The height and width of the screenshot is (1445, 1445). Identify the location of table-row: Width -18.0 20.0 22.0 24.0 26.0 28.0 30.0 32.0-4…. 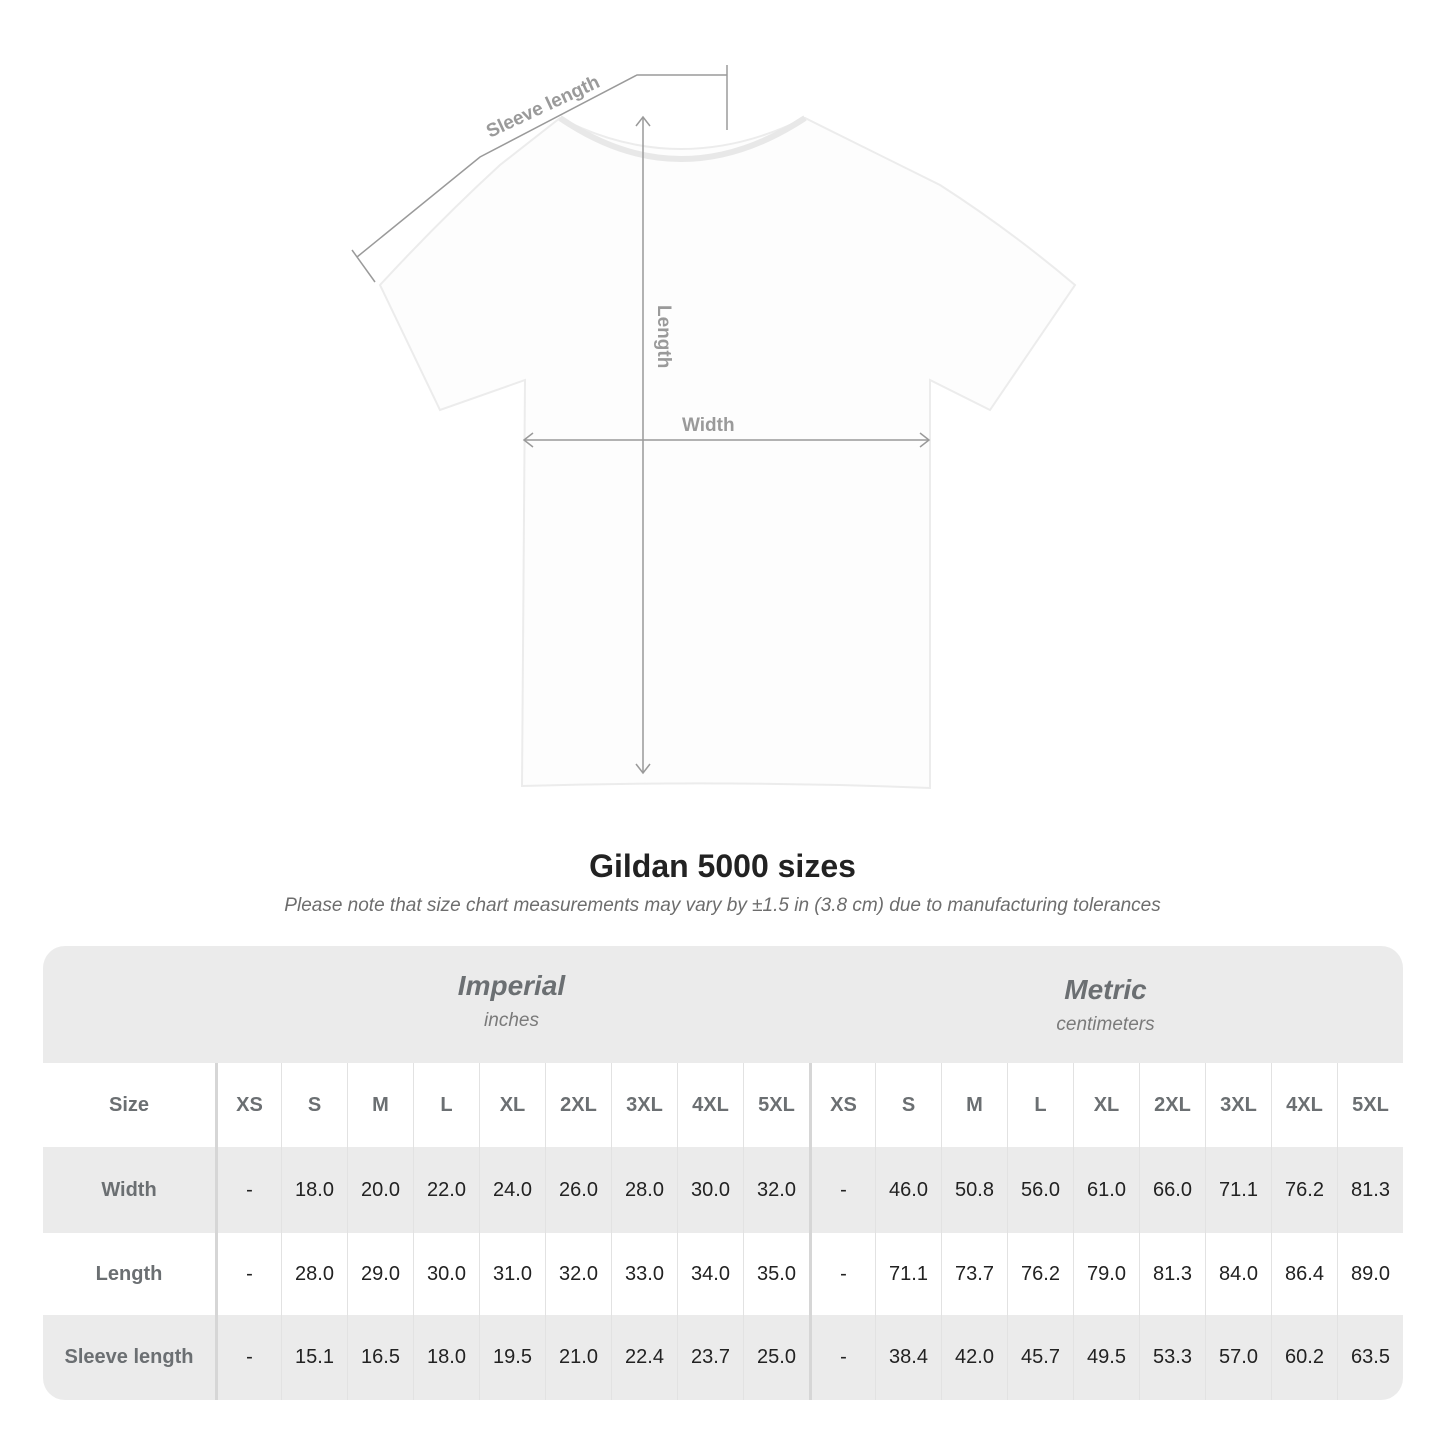
(723, 1190).